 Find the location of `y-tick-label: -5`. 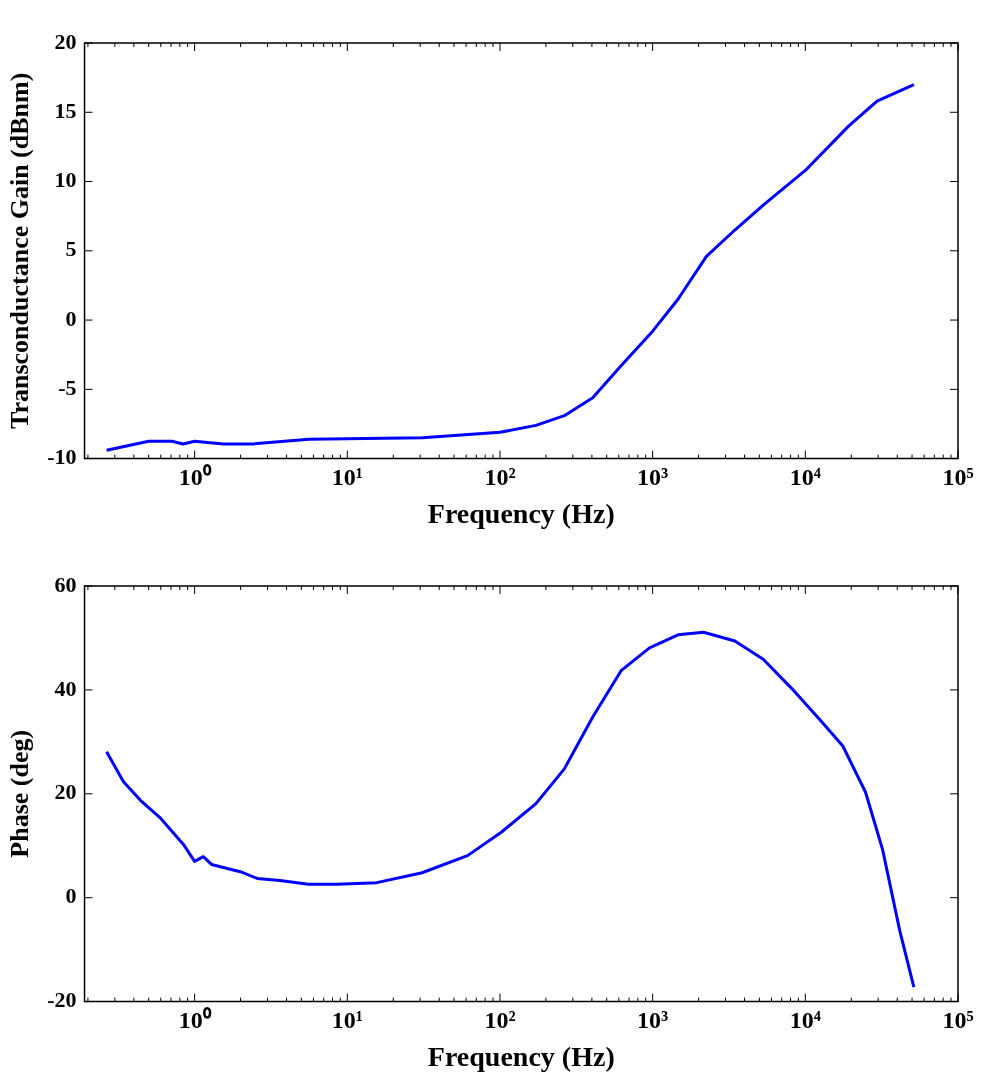

y-tick-label: -5 is located at coordinates (67, 388).